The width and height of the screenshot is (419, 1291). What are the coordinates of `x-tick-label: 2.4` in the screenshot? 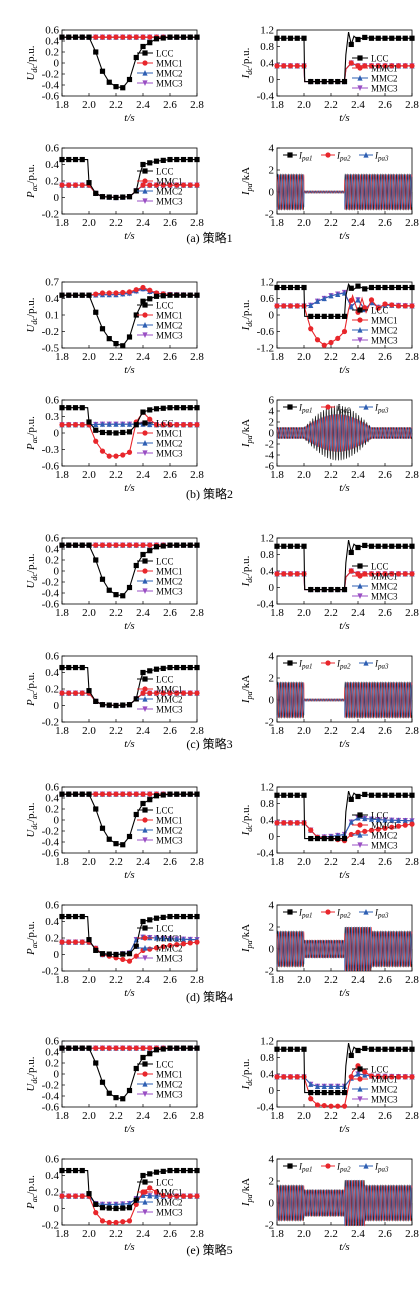 It's located at (143, 613).